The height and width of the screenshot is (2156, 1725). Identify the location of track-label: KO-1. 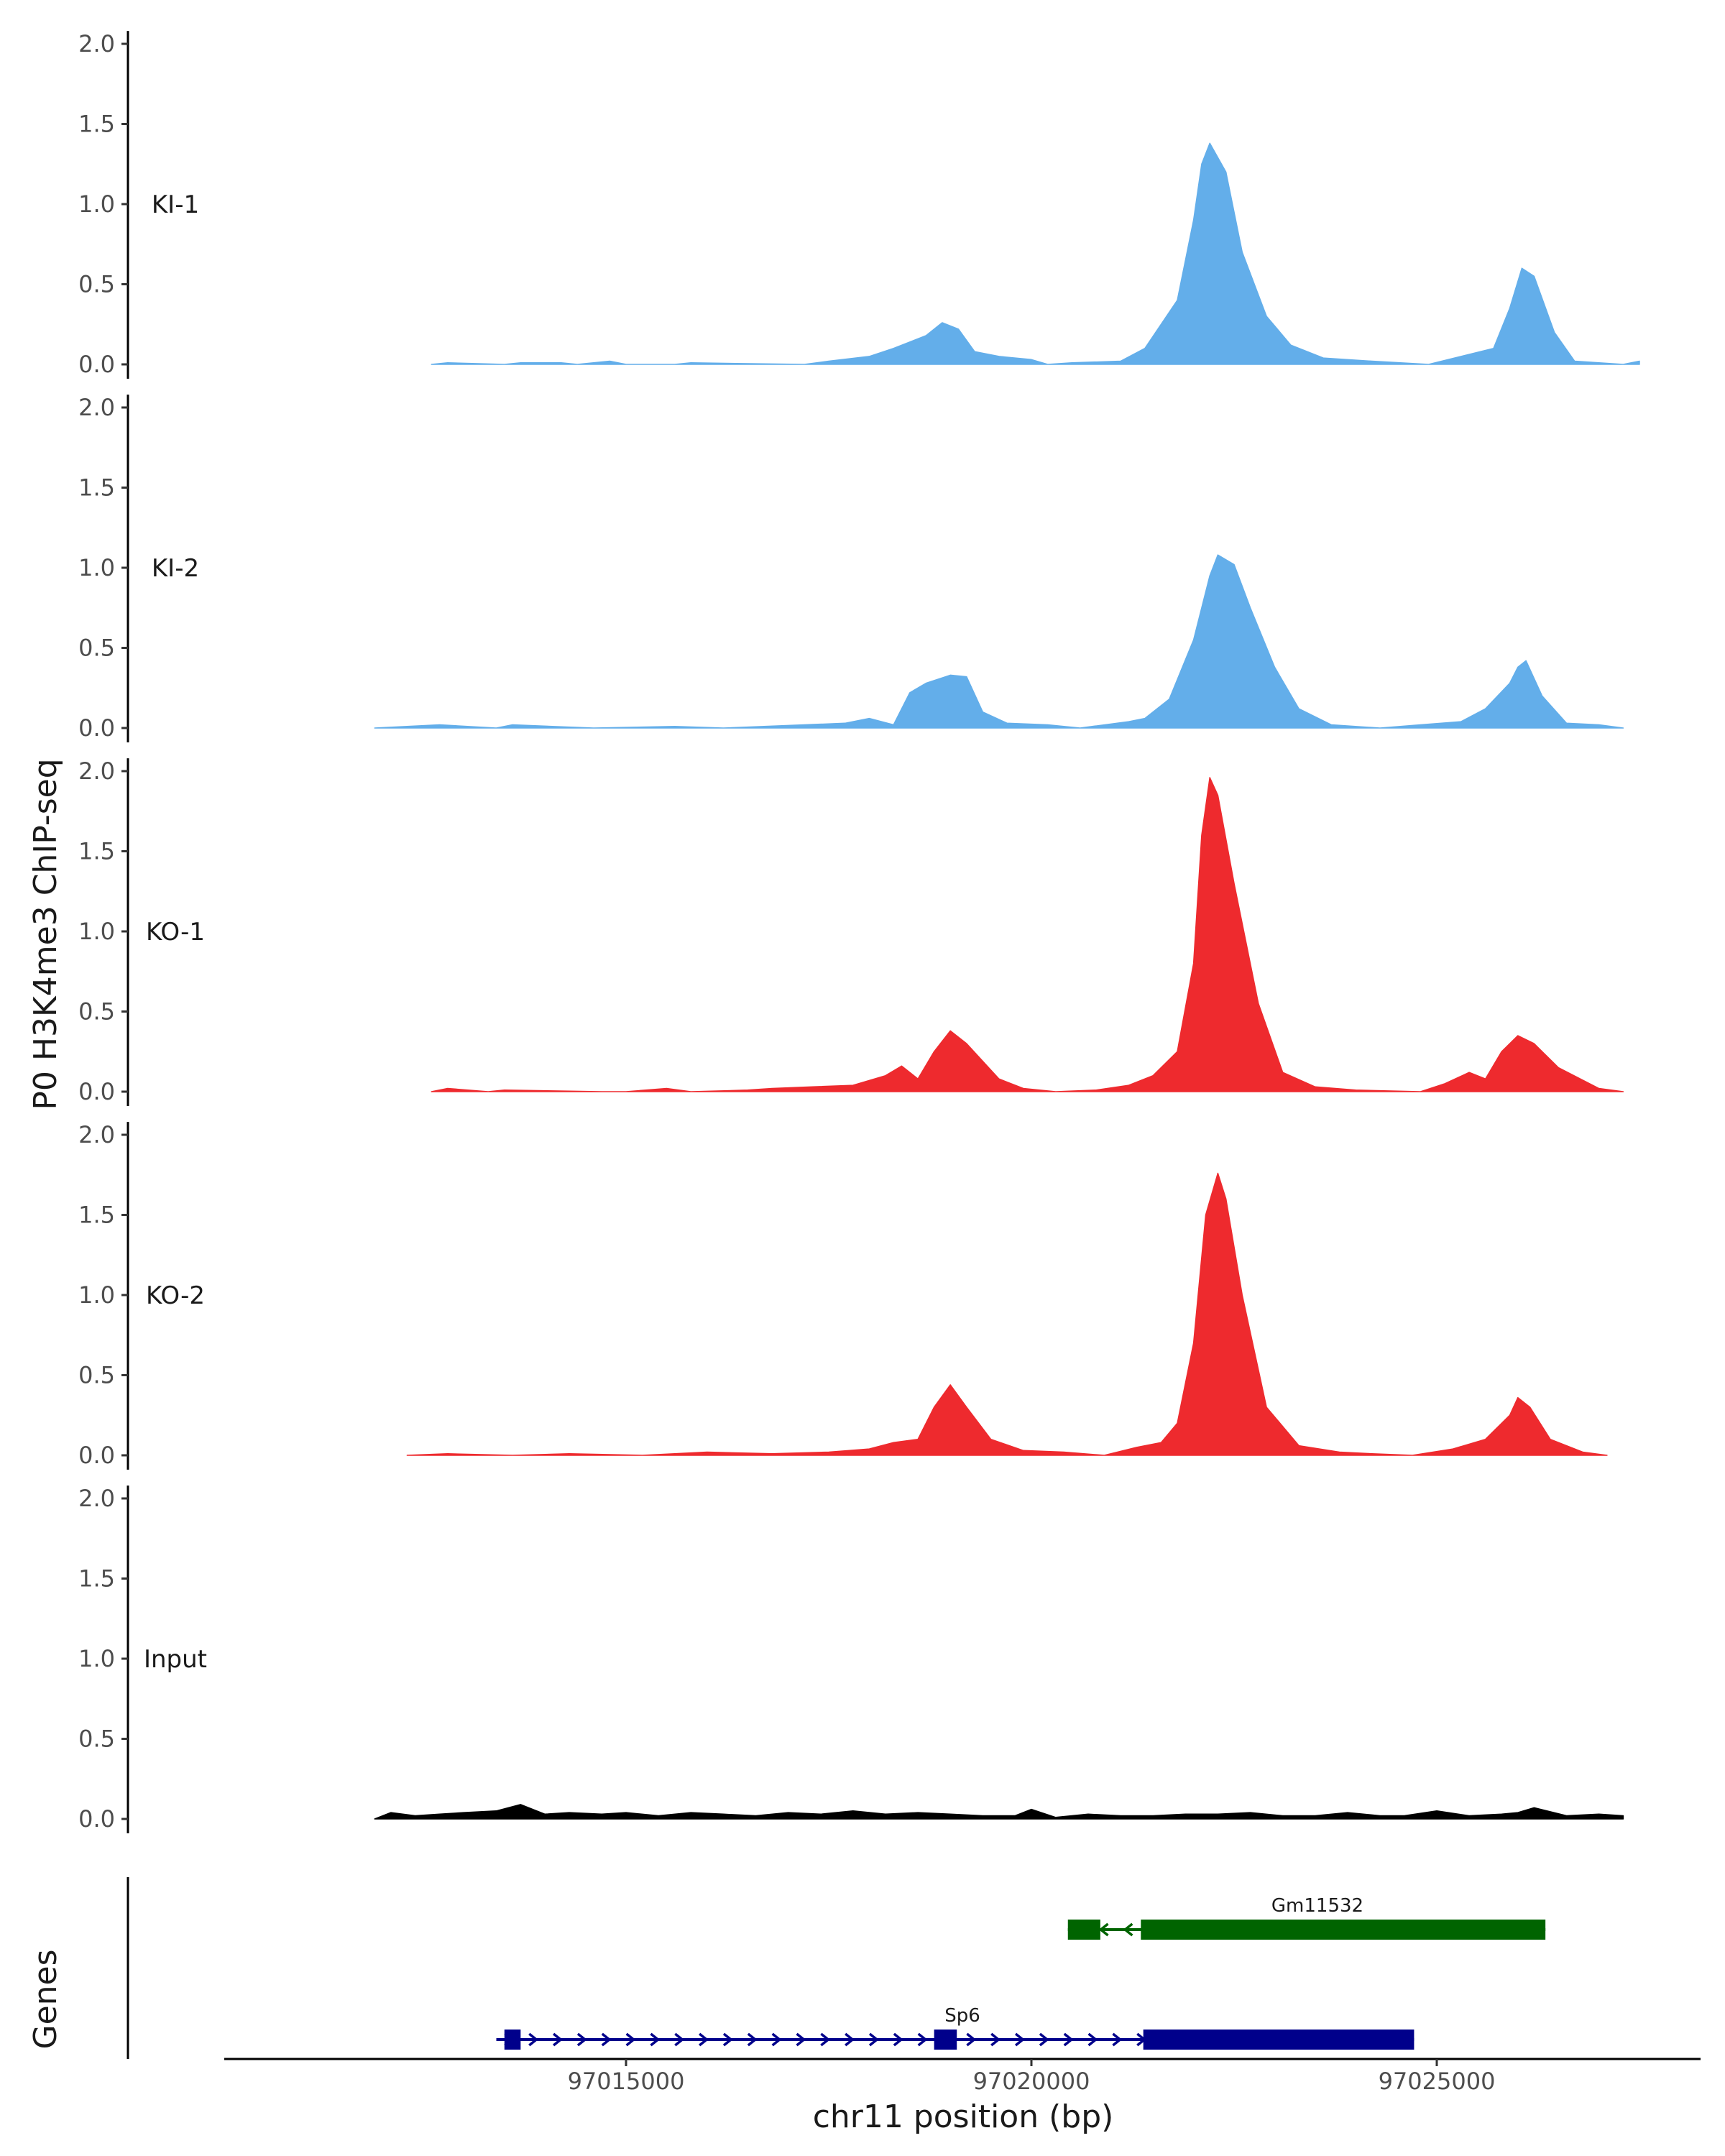
(175, 932).